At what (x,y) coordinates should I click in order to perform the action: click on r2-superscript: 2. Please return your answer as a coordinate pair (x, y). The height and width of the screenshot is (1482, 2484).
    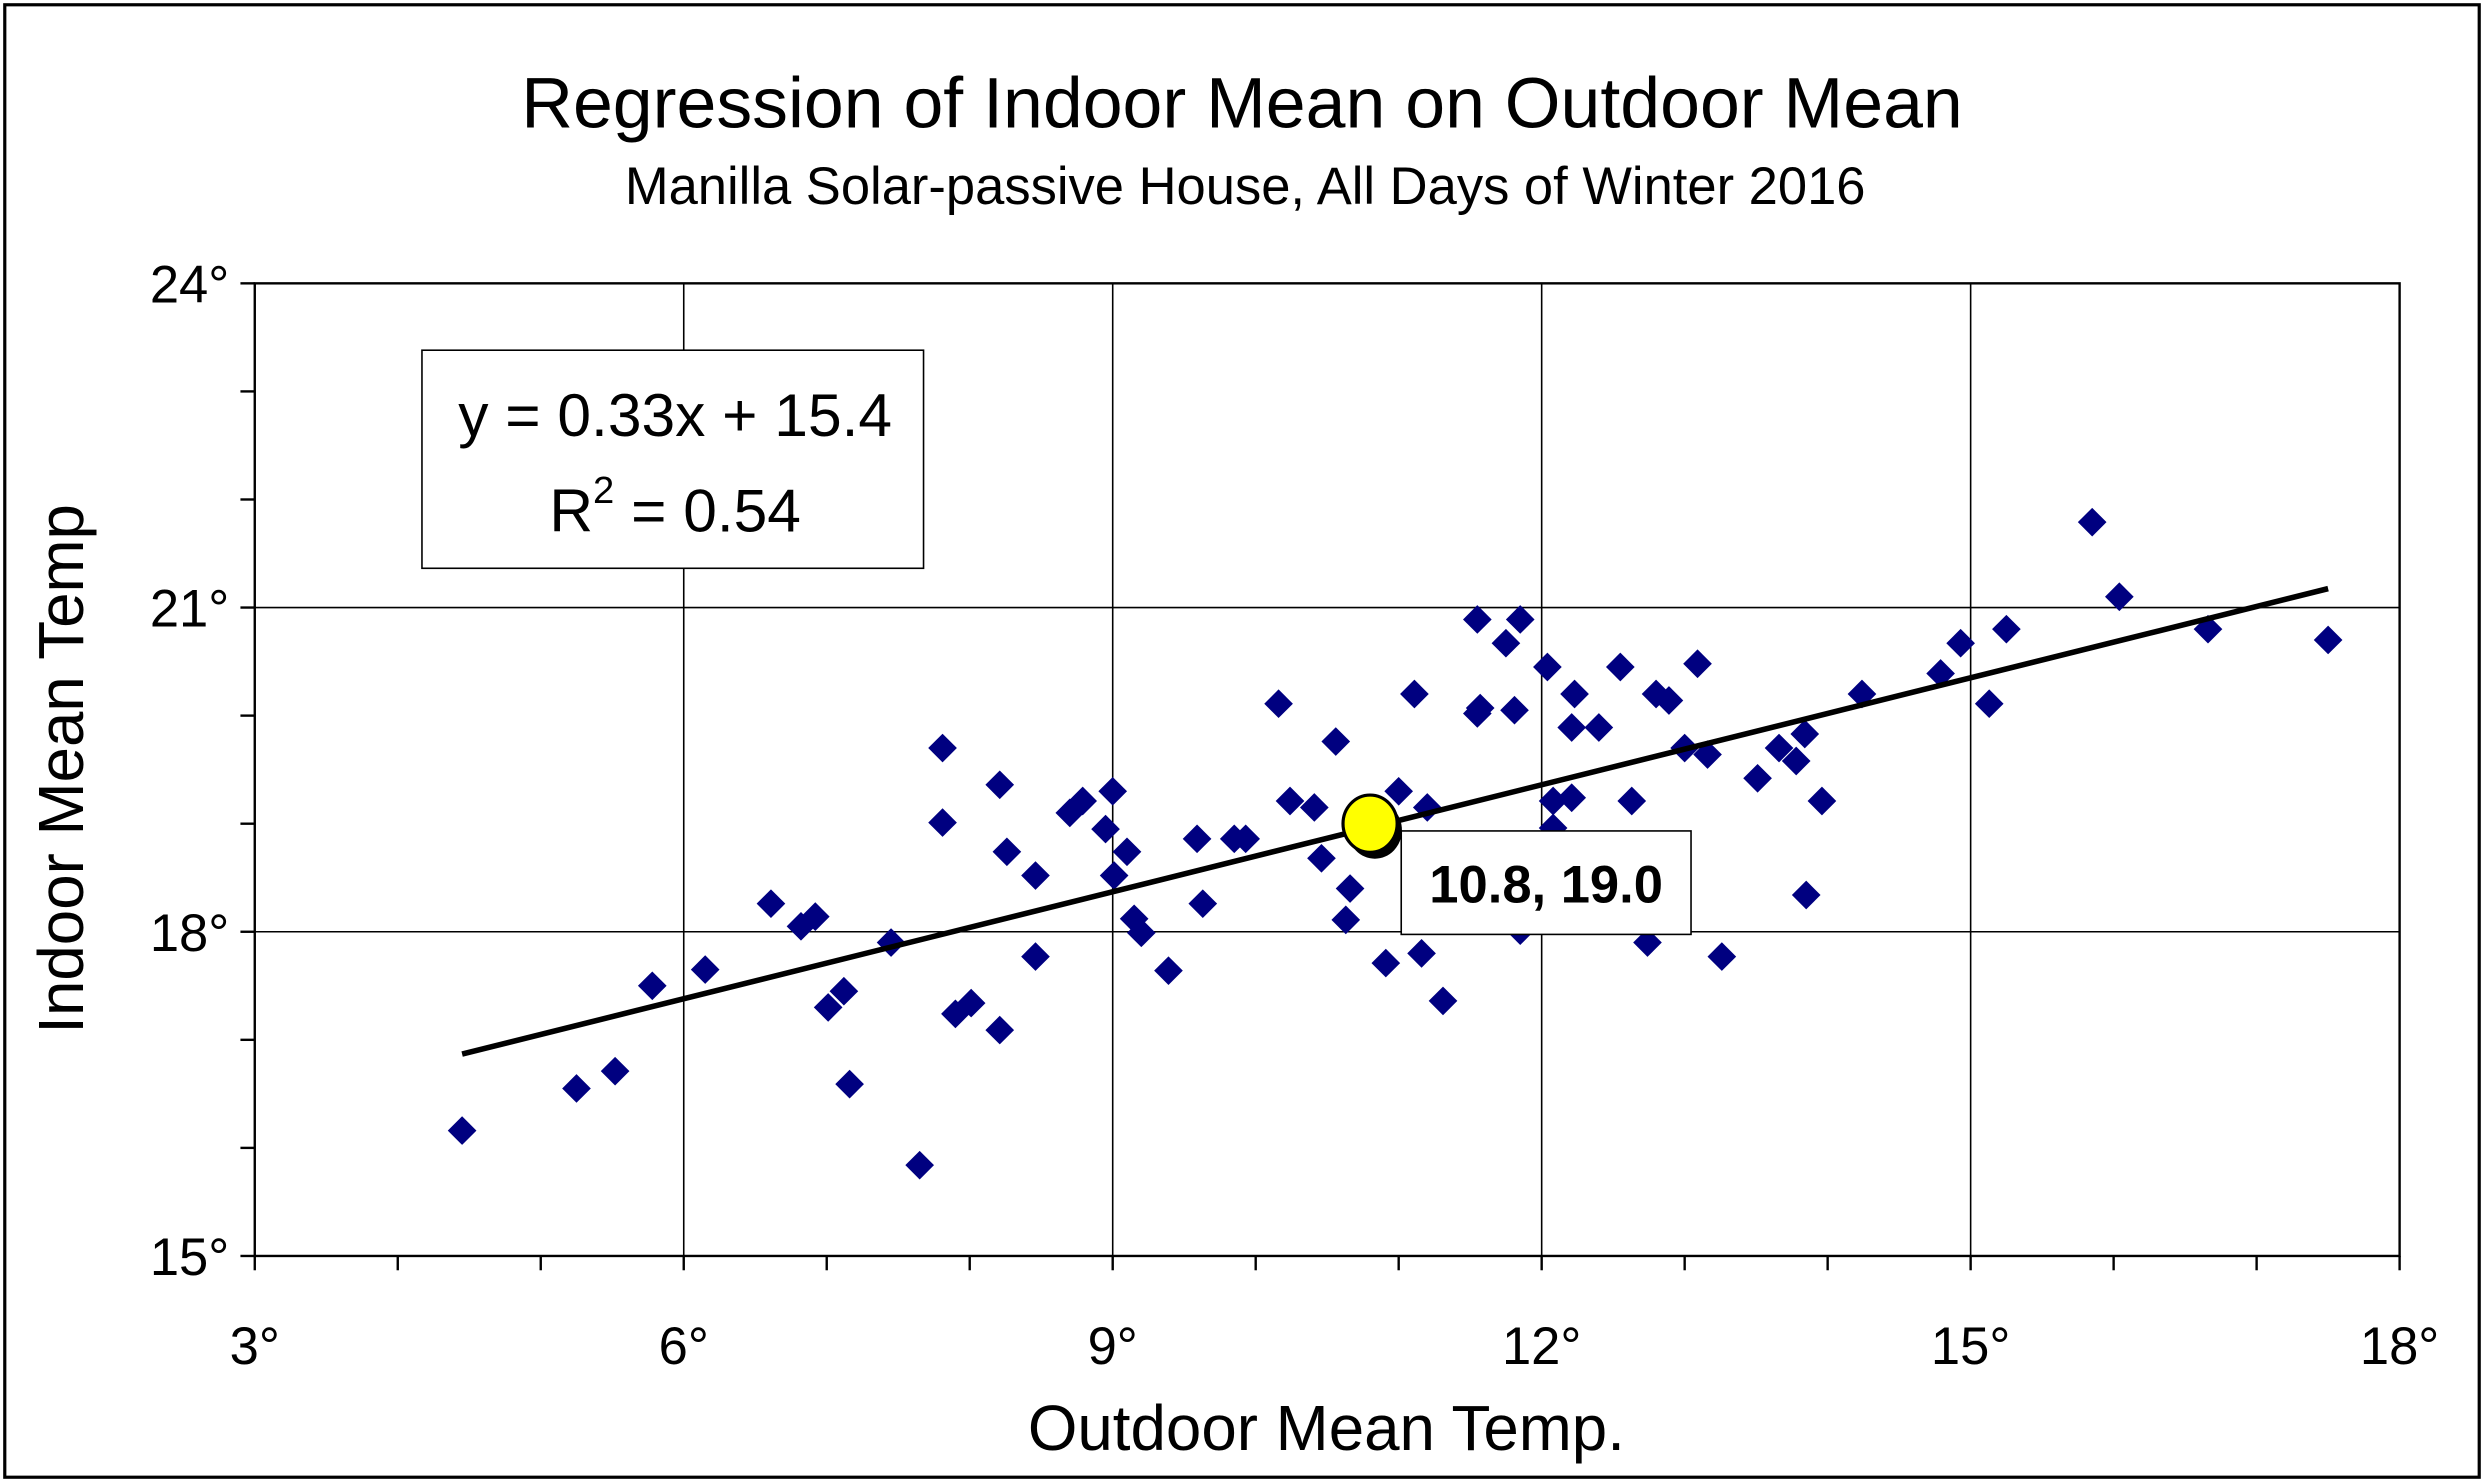
    Looking at the image, I should click on (603, 490).